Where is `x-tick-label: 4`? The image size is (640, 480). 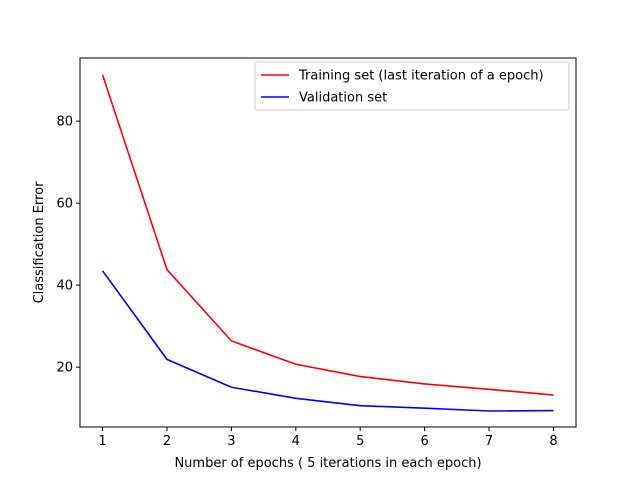 x-tick-label: 4 is located at coordinates (296, 441).